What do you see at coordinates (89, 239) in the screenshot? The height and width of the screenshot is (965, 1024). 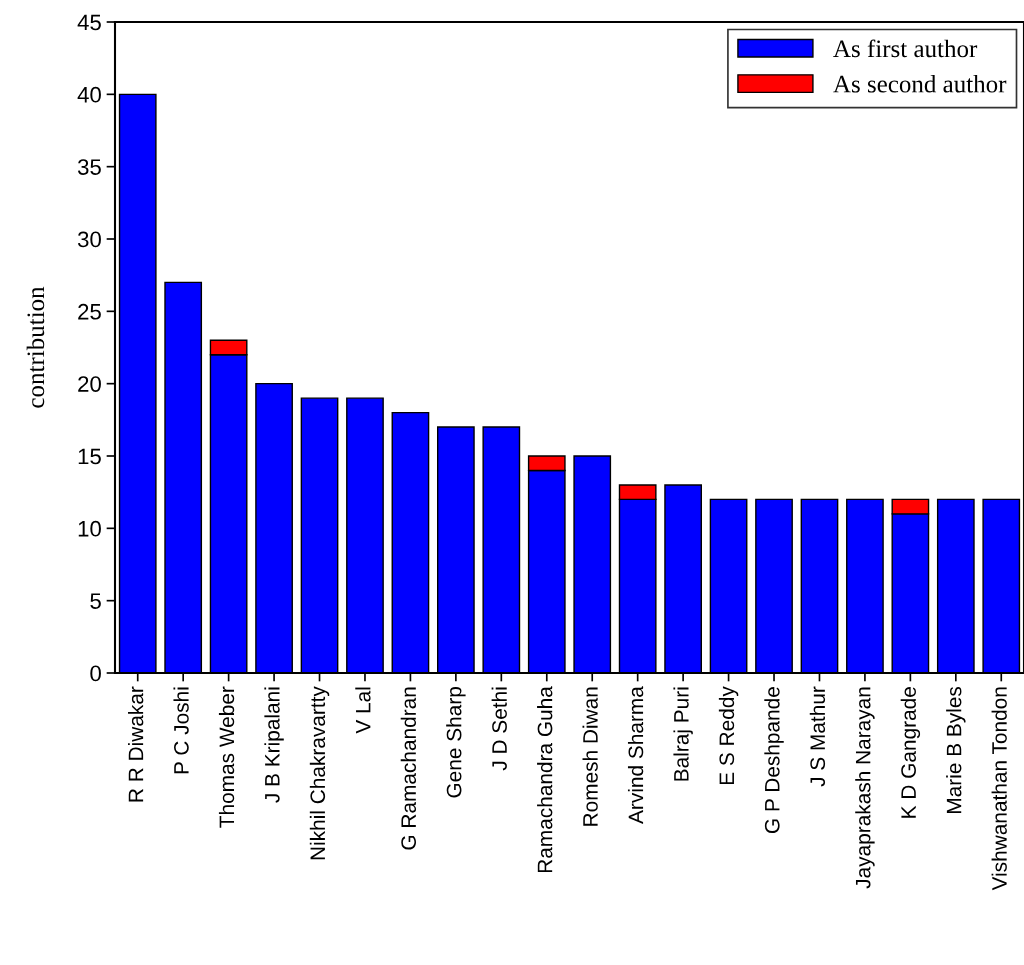 I see `y-tick-label: 30` at bounding box center [89, 239].